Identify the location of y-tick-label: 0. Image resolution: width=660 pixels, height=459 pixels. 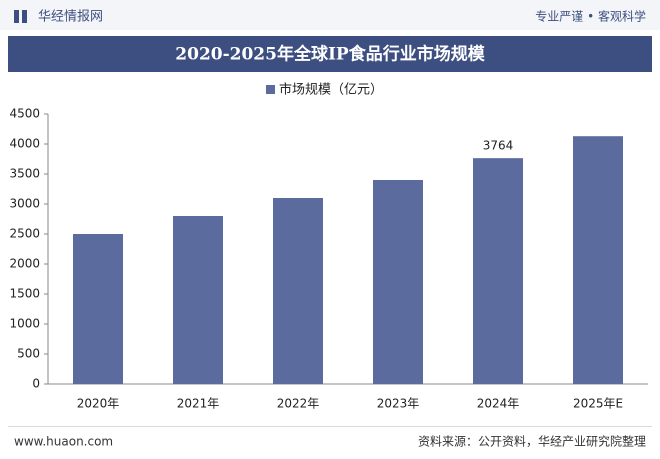
(36, 384).